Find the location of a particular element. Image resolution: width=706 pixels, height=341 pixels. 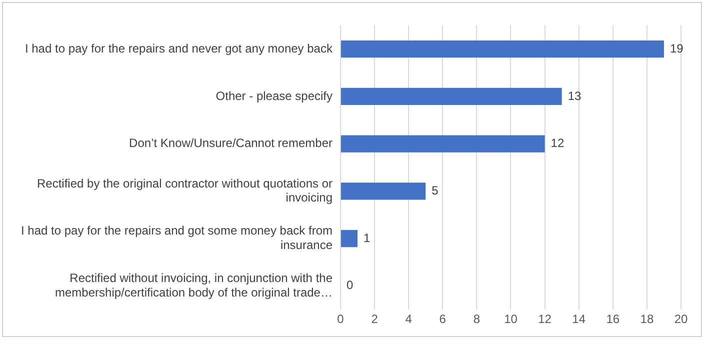

x-tick-label: 0 is located at coordinates (340, 319).